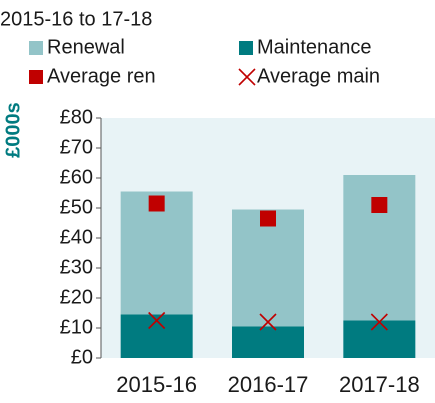 Image resolution: width=435 pixels, height=403 pixels. What do you see at coordinates (76, 147) in the screenshot?
I see `y-tick-label: £70` at bounding box center [76, 147].